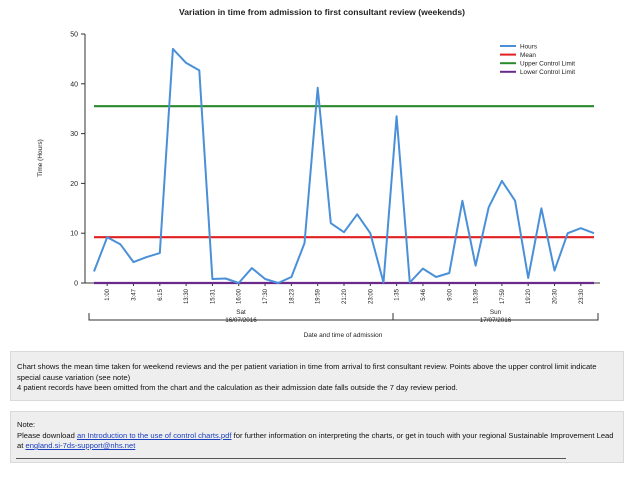 This screenshot has height=479, width=638. I want to click on x-tick-label: 1:35, so click(398, 294).